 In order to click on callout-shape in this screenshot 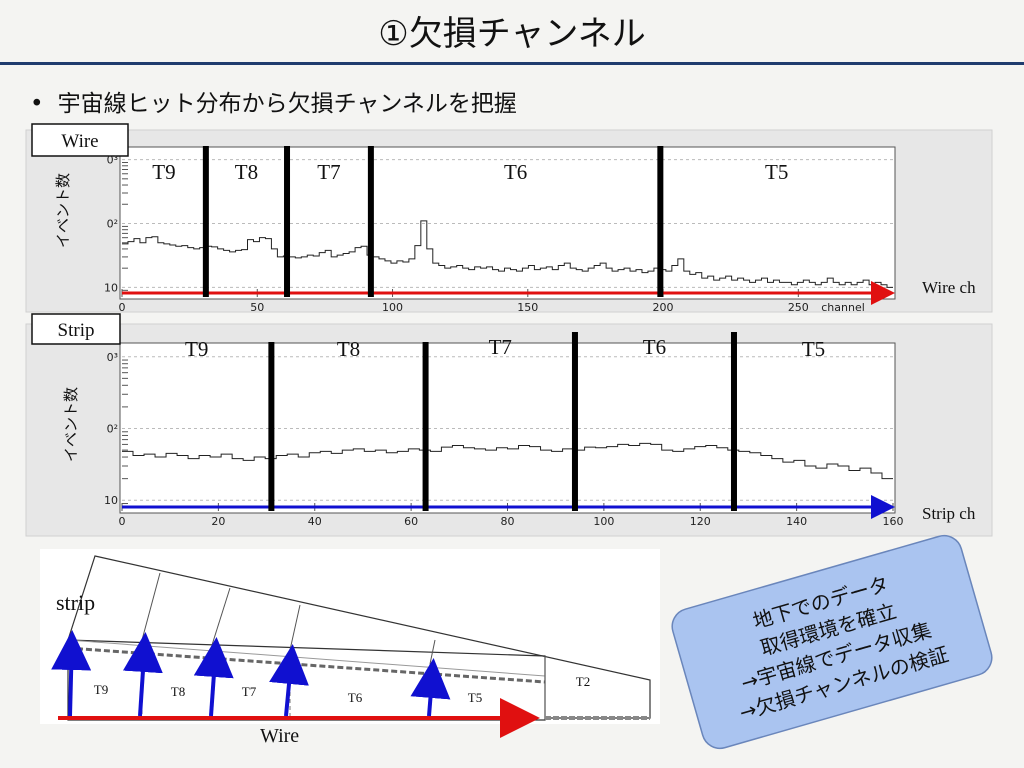, I will do `click(832, 642)`.